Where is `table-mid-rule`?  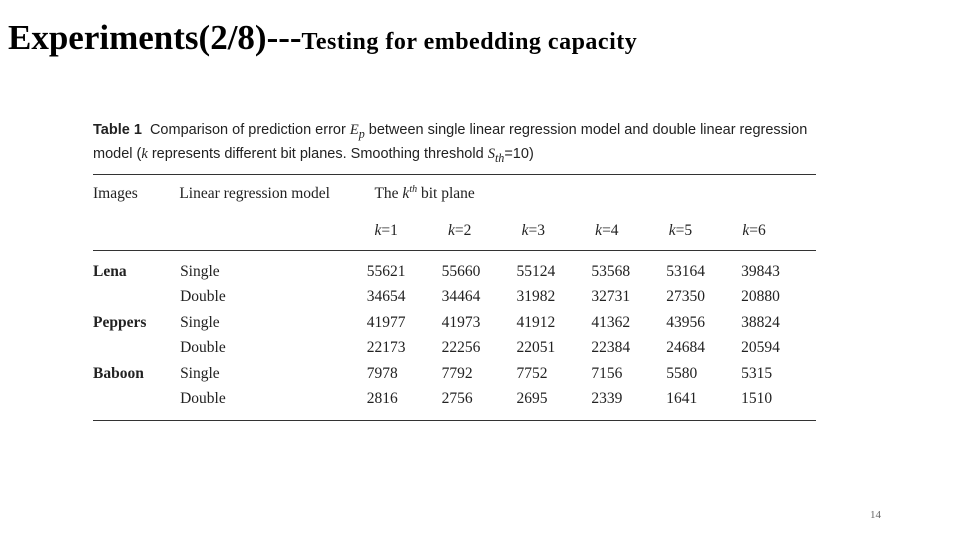 table-mid-rule is located at coordinates (454, 250).